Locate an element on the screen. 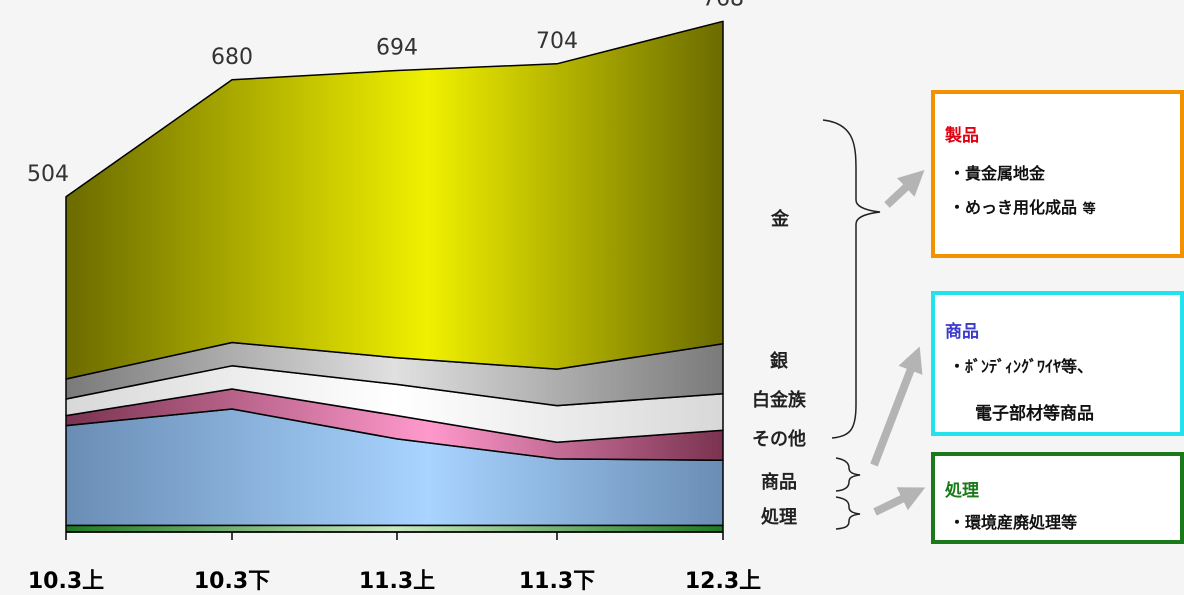 This screenshot has height=595, width=1184. arrow-to-products is located at coordinates (904, 189).